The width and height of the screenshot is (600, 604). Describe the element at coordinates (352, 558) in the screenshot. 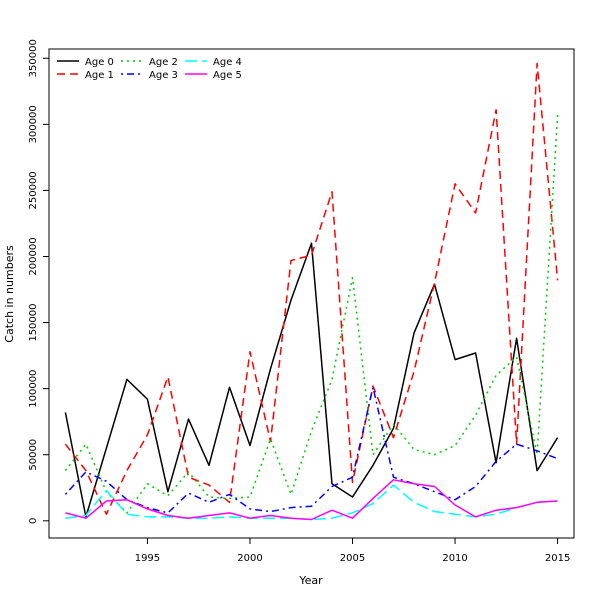

I see `x-tick-label: 2005` at that location.